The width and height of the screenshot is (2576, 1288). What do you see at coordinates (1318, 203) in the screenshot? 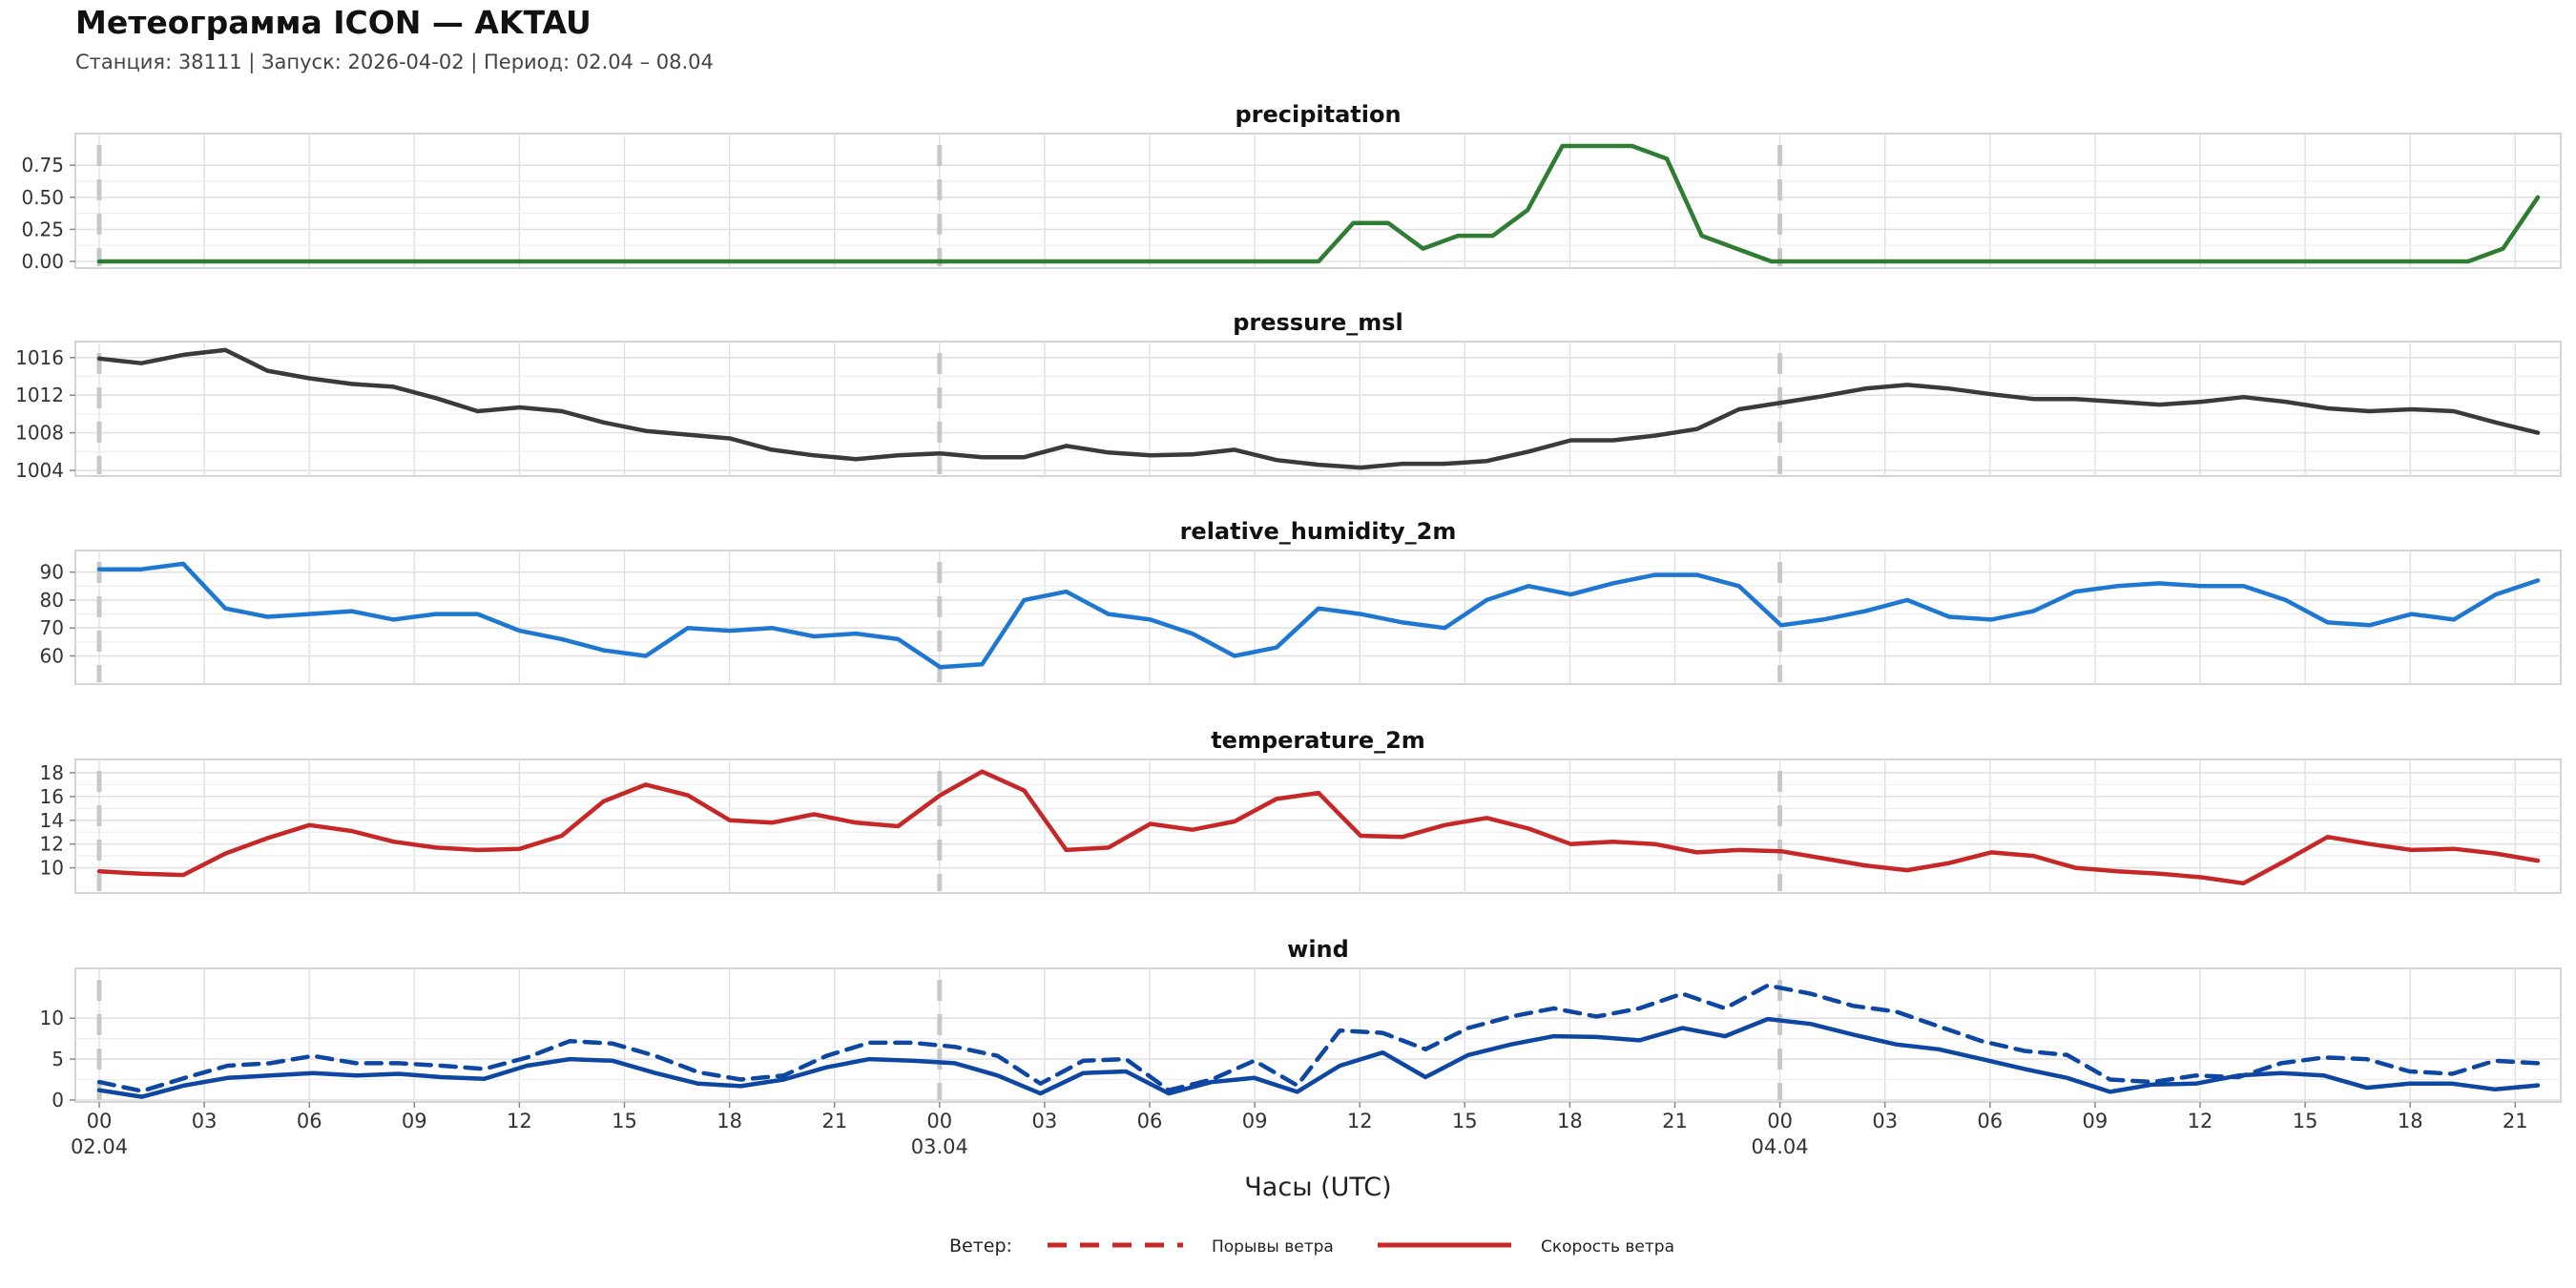
I see `precipitation-series-line` at bounding box center [1318, 203].